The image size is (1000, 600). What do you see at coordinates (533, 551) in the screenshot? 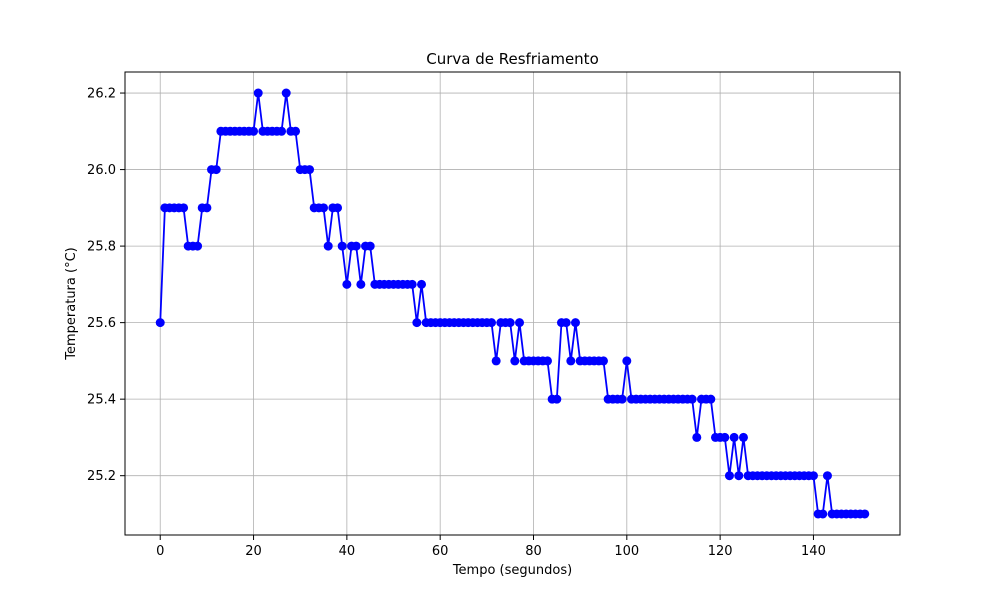
I see `x-tick-label: 80` at bounding box center [533, 551].